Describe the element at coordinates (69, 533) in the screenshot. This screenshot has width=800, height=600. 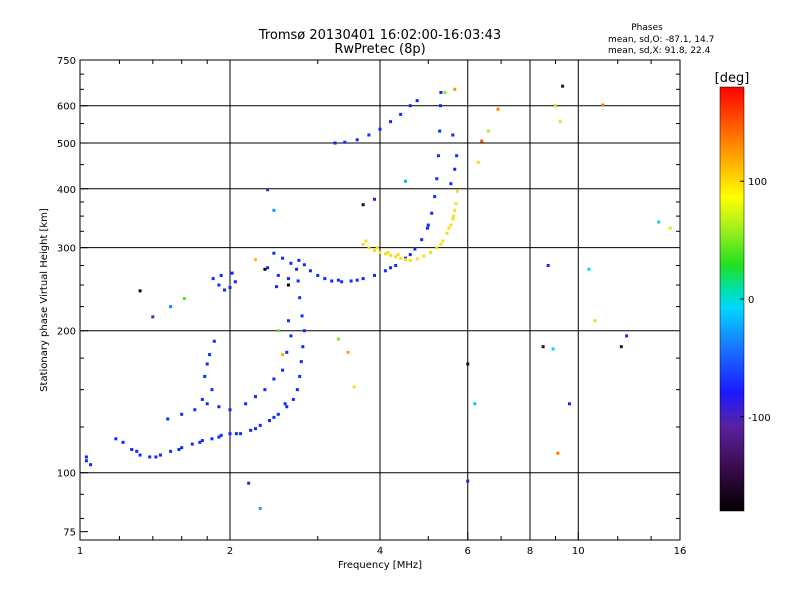
I see `y-tick-label: 75` at that location.